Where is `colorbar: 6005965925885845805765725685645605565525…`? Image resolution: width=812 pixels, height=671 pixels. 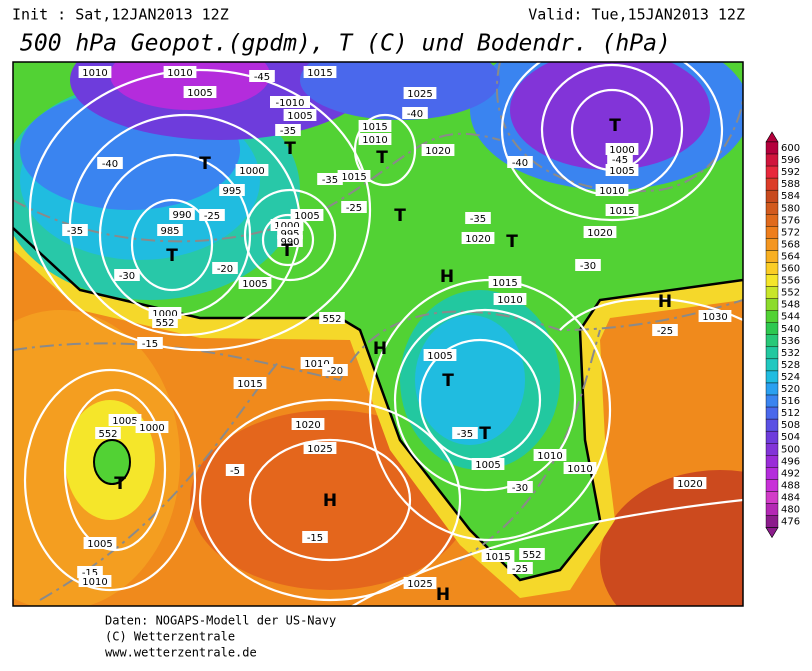 colorbar: 6005965925885845805765725685645605565525… is located at coordinates (782, 335).